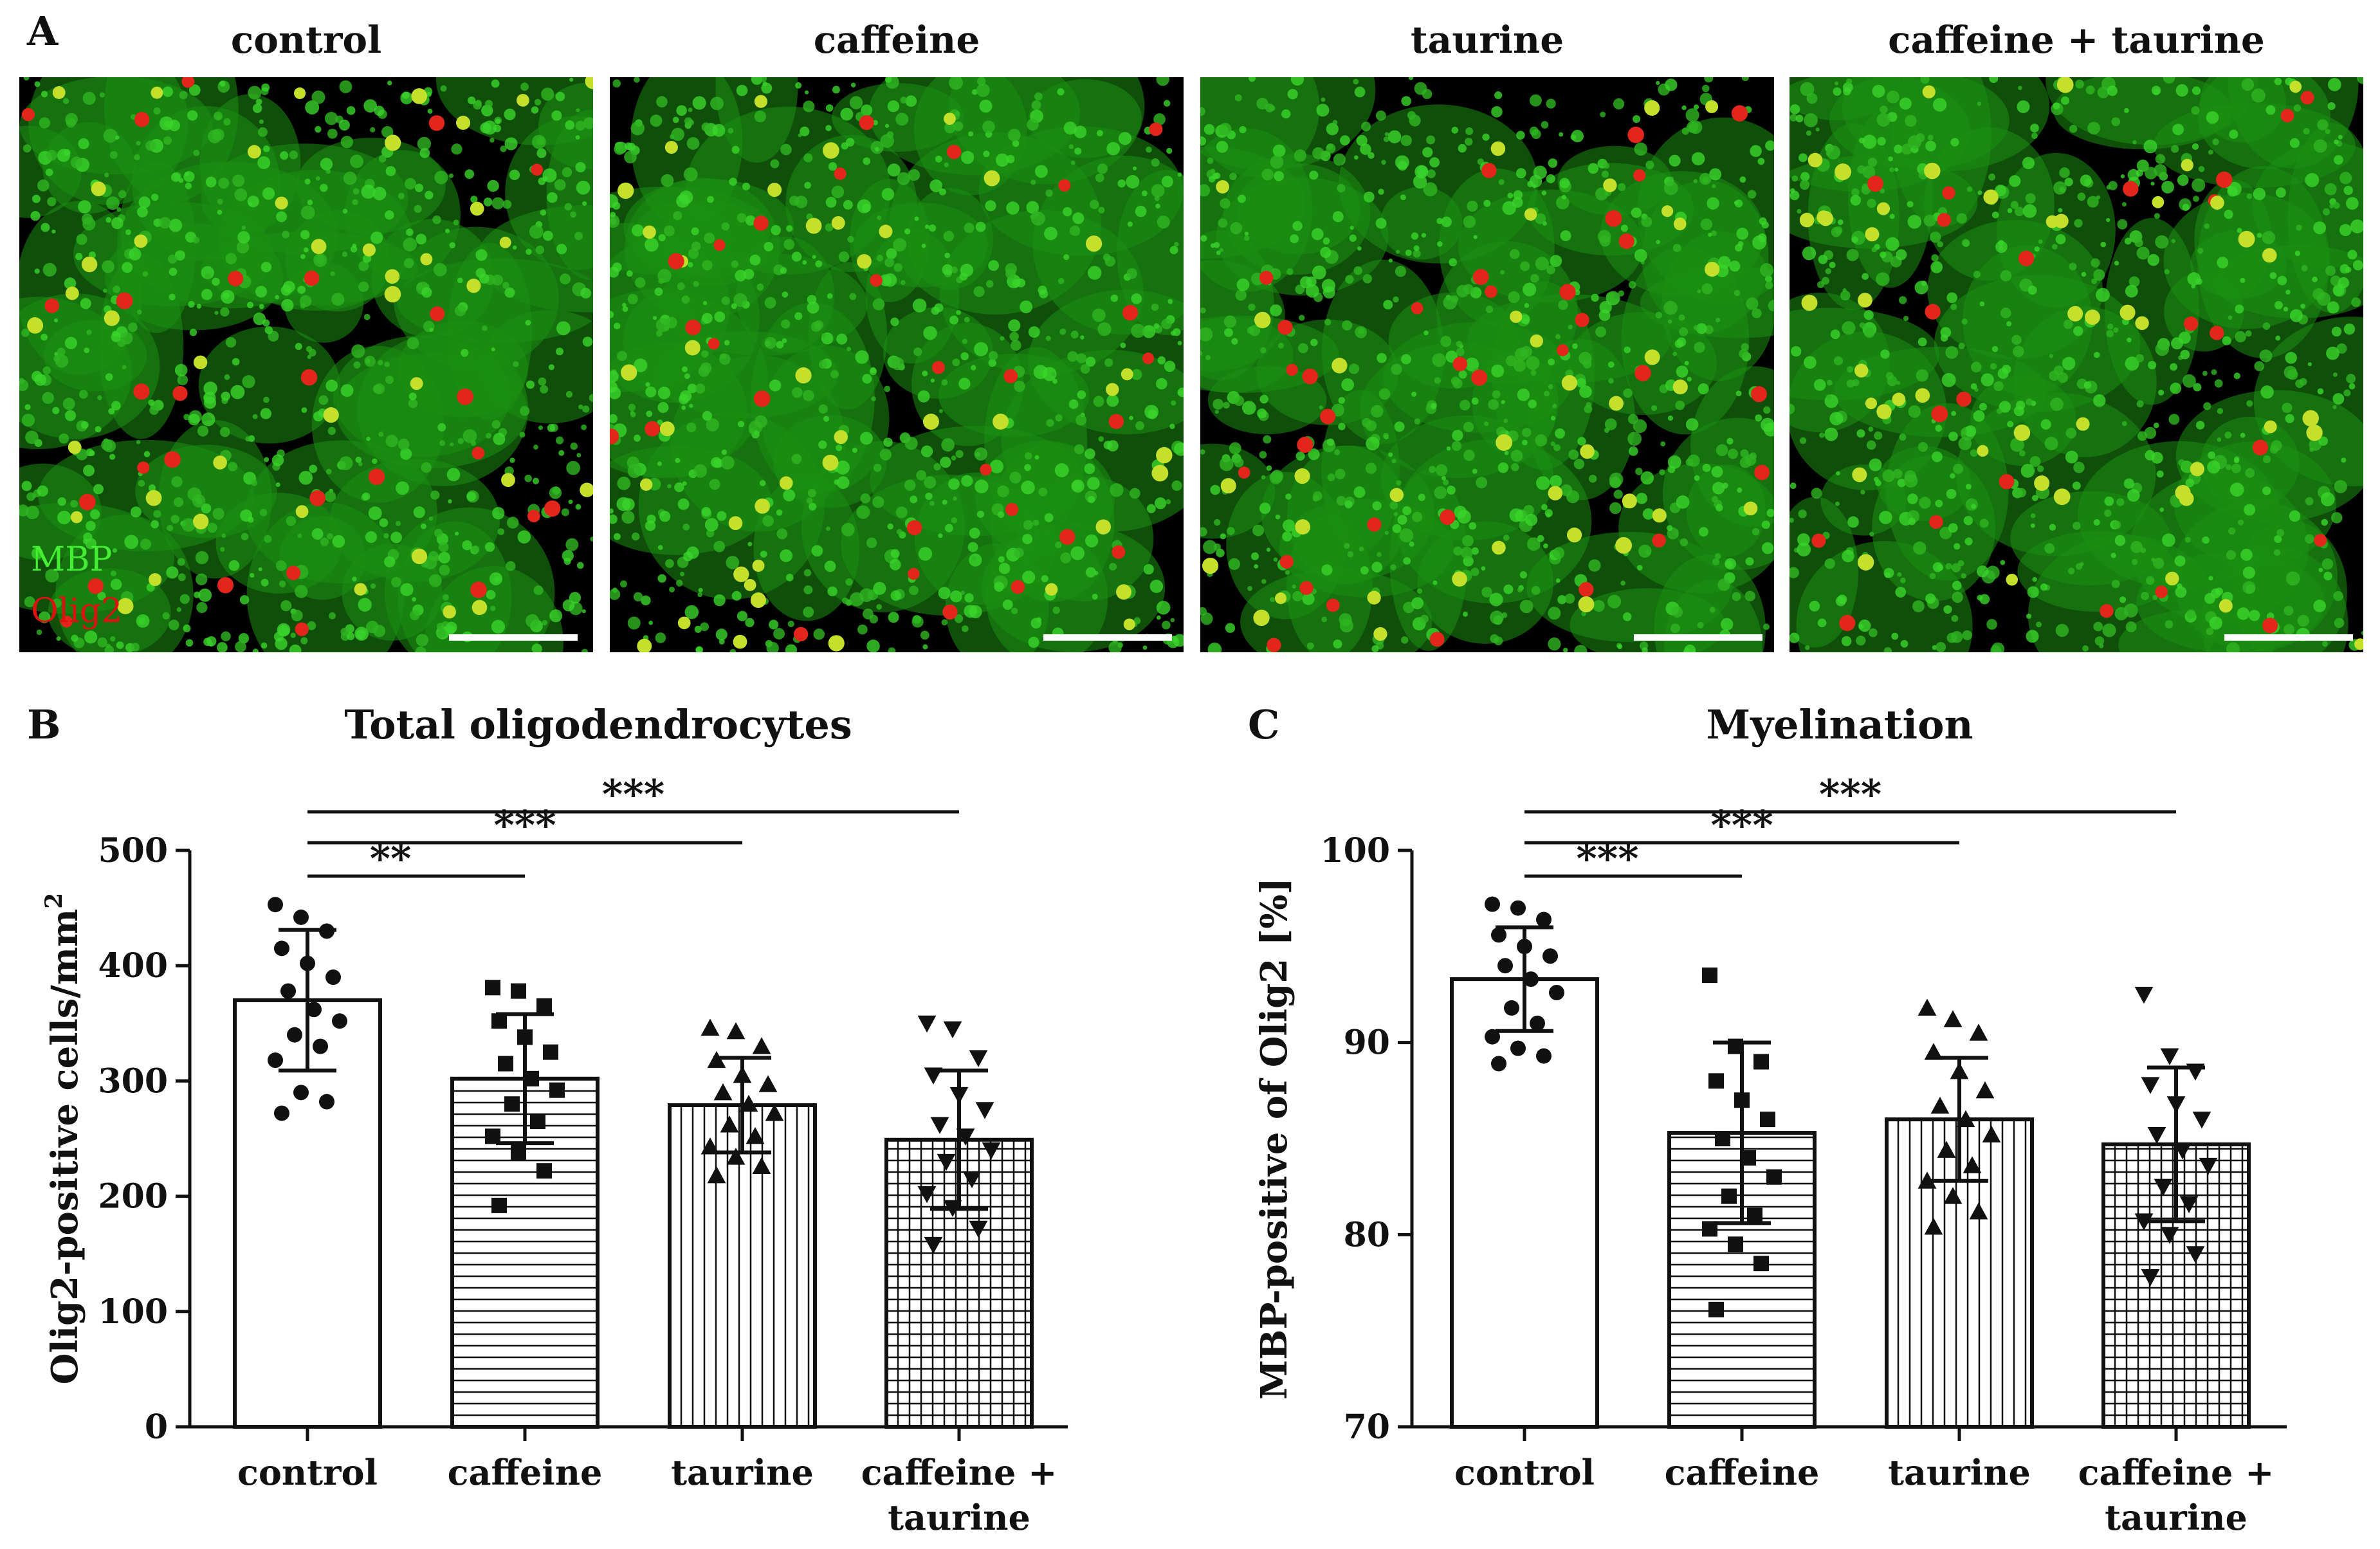 The image size is (2380, 1549). Describe the element at coordinates (1487, 40) in the screenshot. I see `micrograph-title-taurine: taurine` at that location.